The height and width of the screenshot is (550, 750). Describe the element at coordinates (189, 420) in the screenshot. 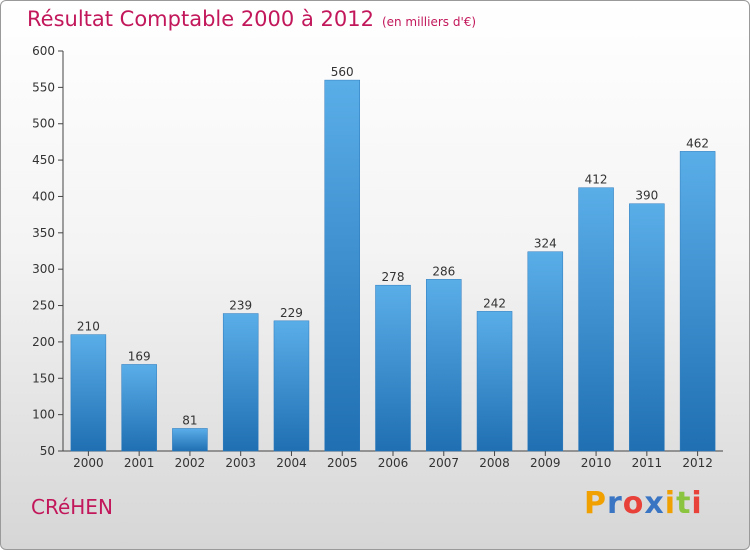

I see `data-label-2002: 81` at that location.